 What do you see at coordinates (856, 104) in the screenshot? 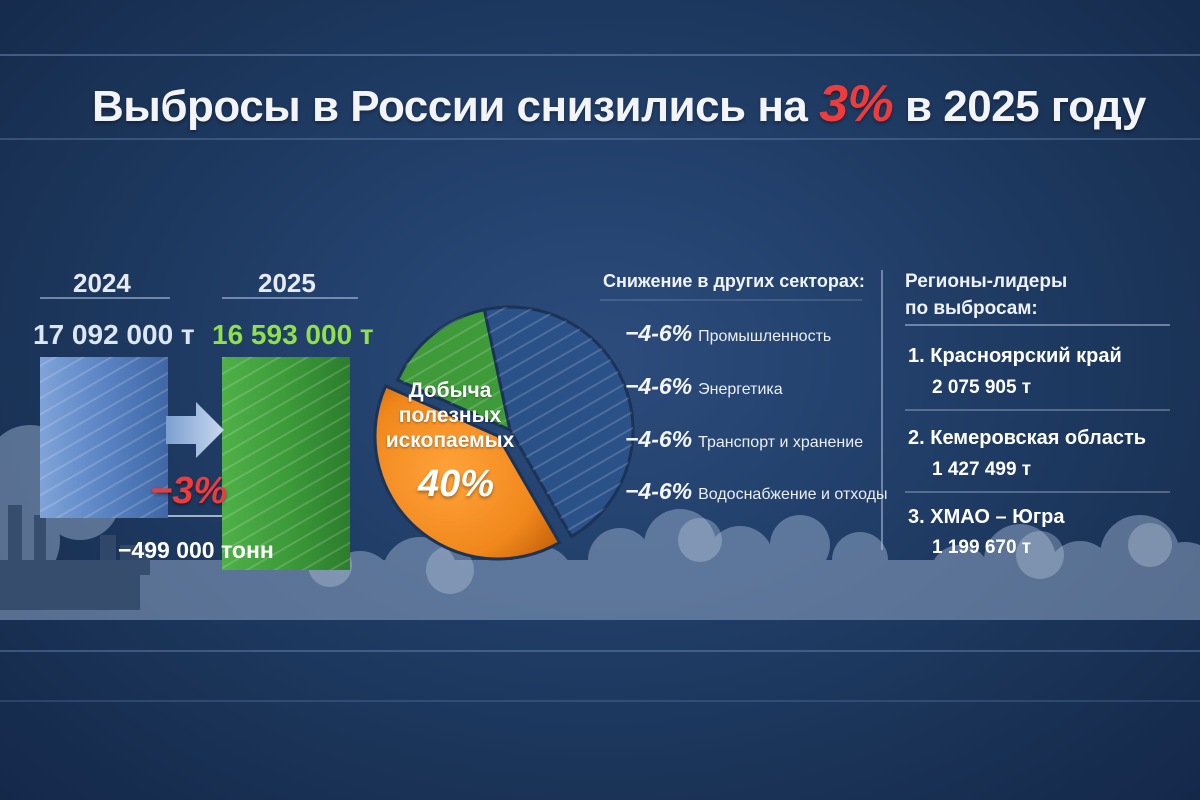
I see `title-highlight: 3%` at bounding box center [856, 104].